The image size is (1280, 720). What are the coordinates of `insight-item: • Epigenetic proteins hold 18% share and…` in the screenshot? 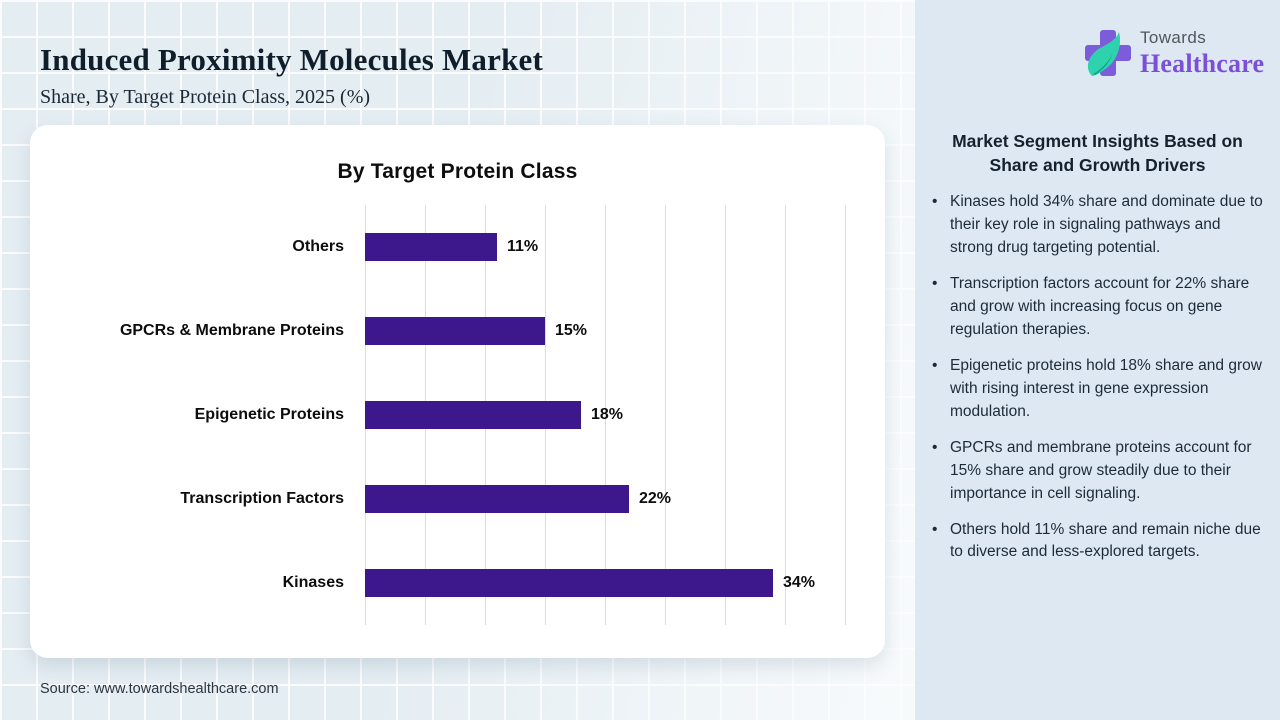 It's located at (1097, 389).